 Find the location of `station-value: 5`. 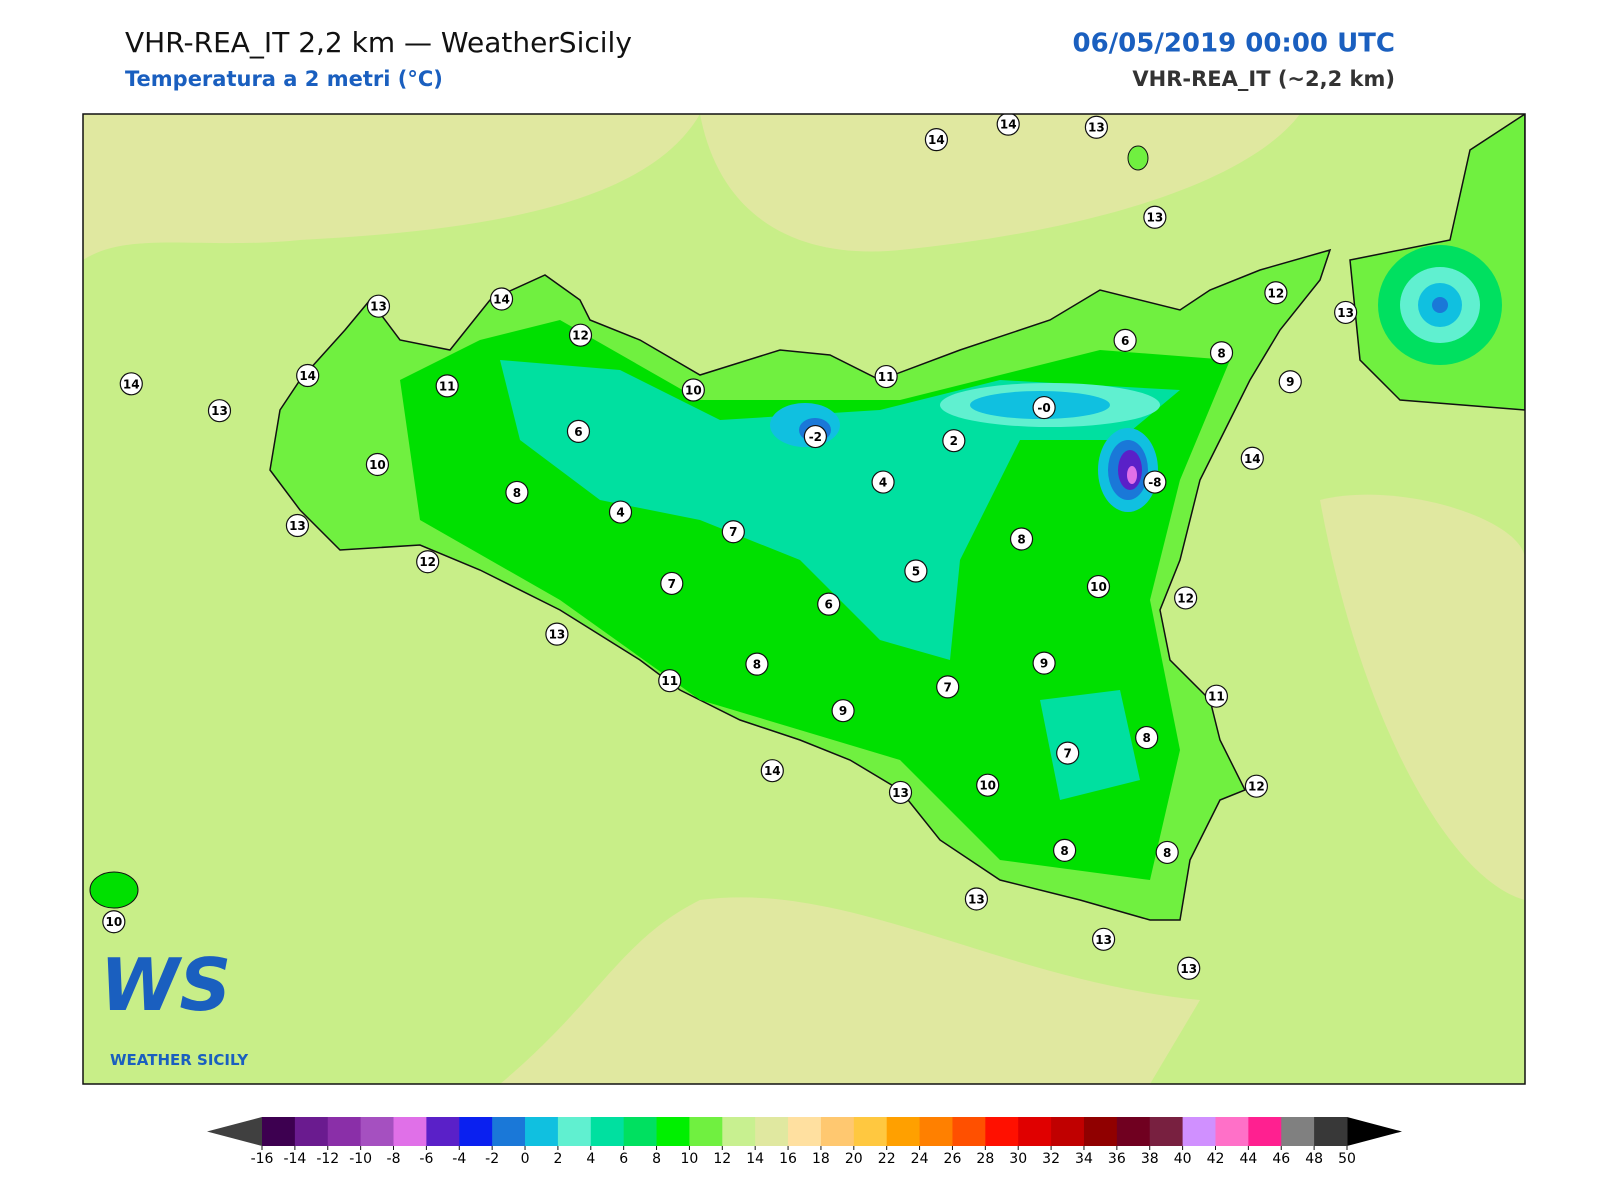

station-value: 5 is located at coordinates (916, 572).